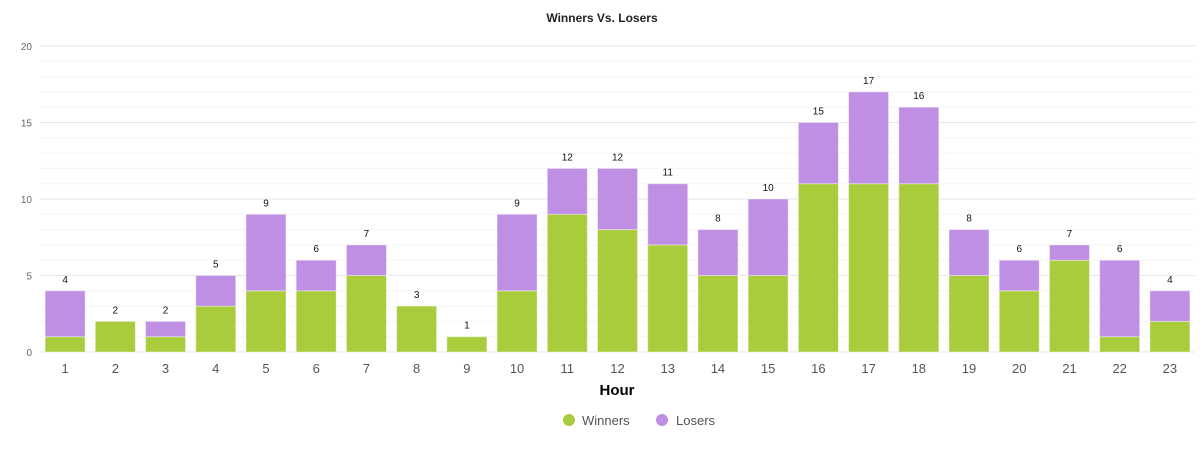 This screenshot has width=1203, height=449. Describe the element at coordinates (27, 47) in the screenshot. I see `y-tick-label: 20` at that location.